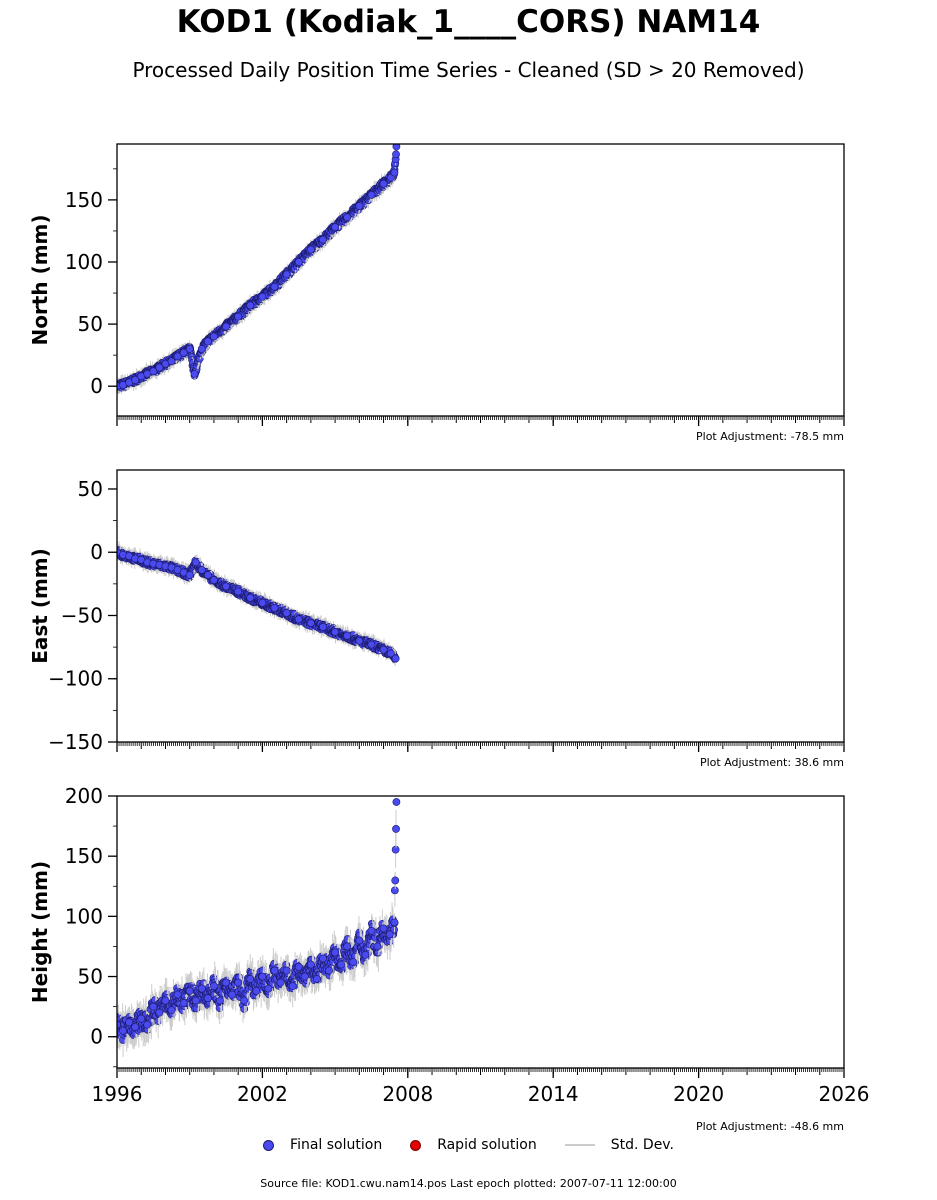 The height and width of the screenshot is (1200, 937). Describe the element at coordinates (468, 22) in the screenshot. I see `chart-title: KOD1 (Kodiak_1____CORS) NAM14` at that location.